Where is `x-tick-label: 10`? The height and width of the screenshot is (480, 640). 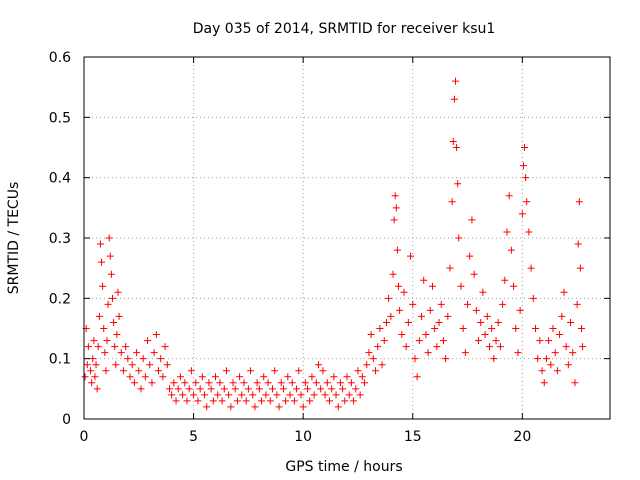
x-tick-label: 10 is located at coordinates (303, 437).